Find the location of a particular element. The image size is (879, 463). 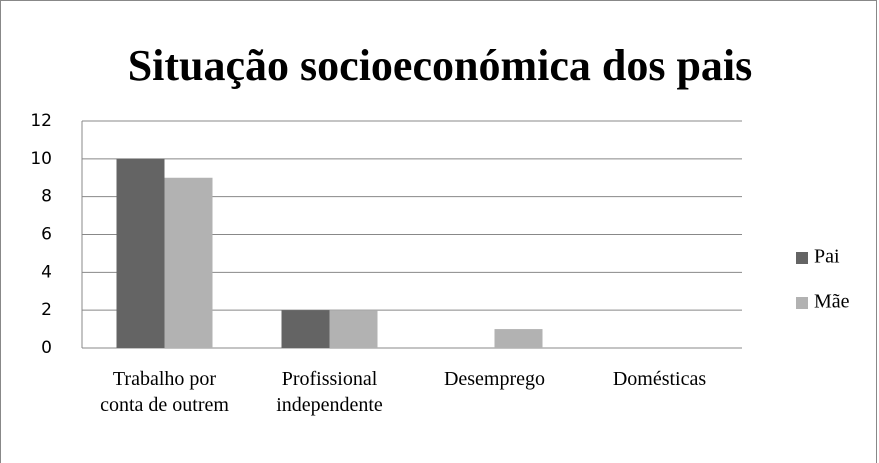

y-tick-label: 12 is located at coordinates (41, 121).